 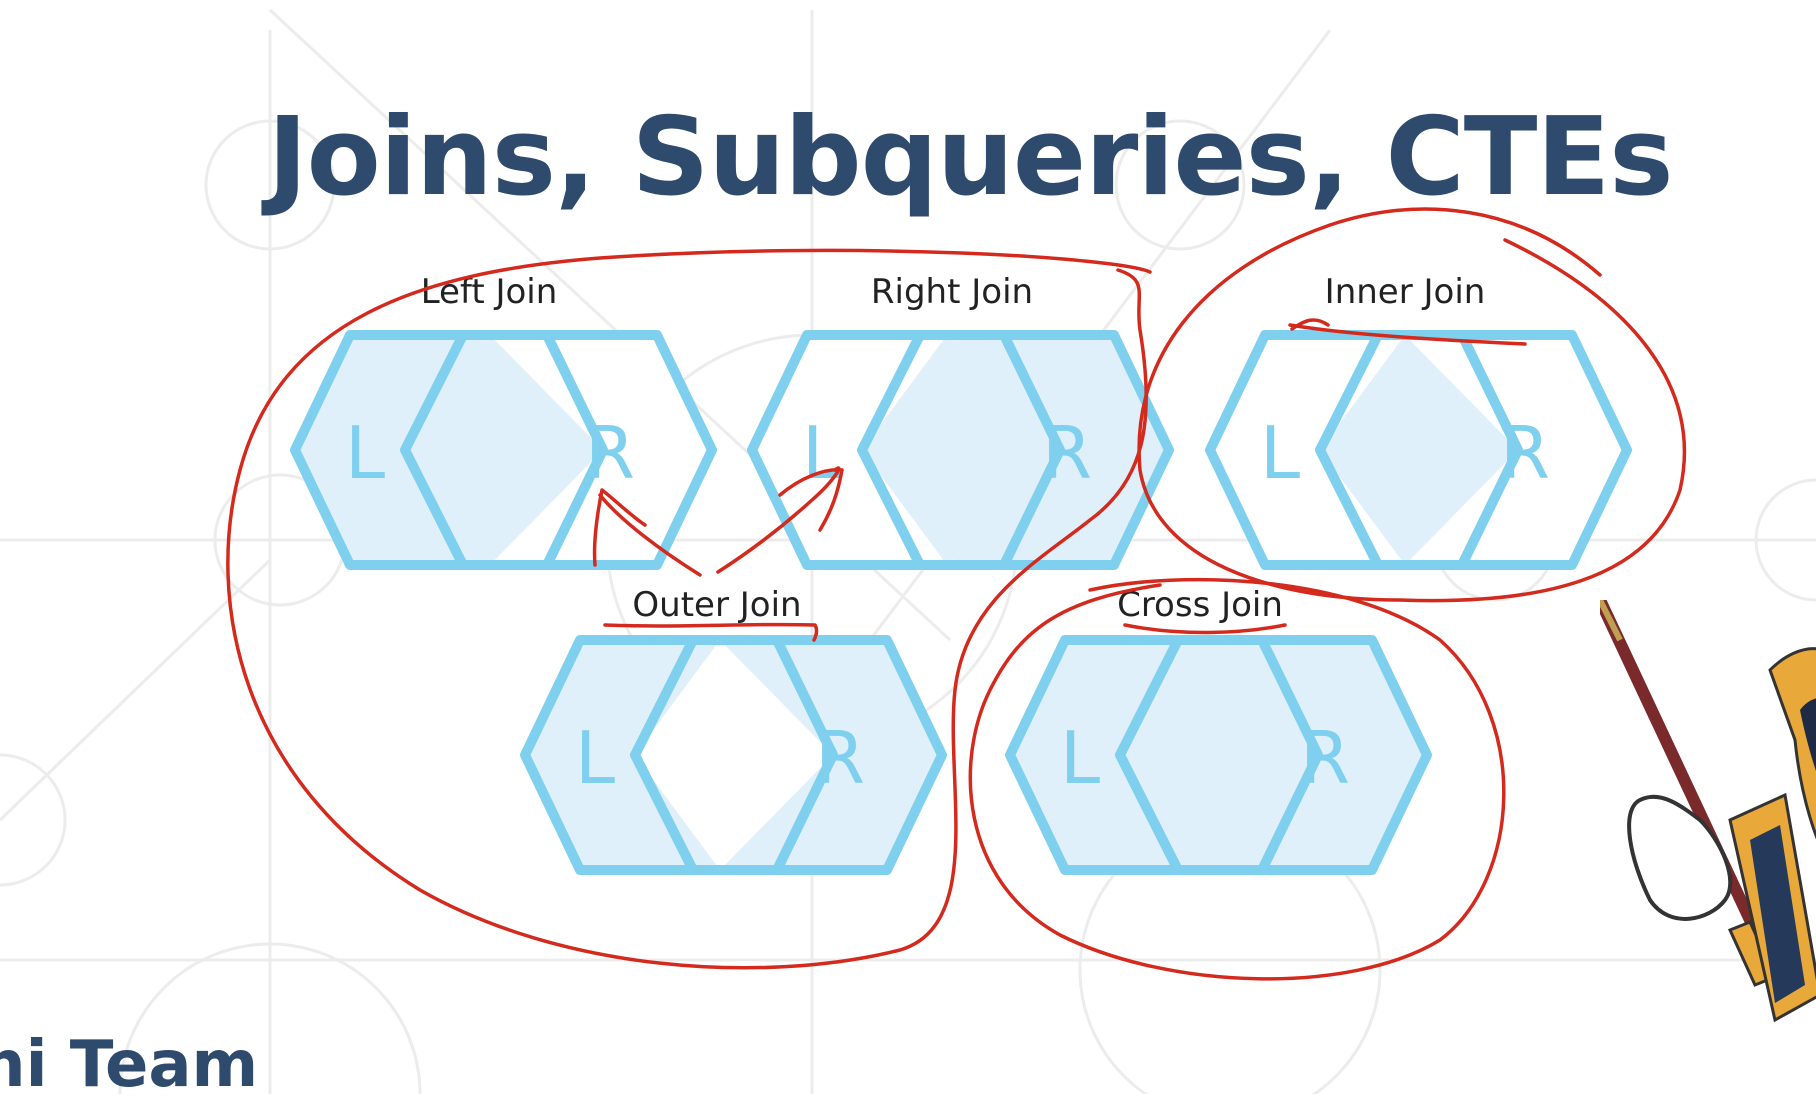 I want to click on region-middle-inner-join, so click(x=1419, y=450).